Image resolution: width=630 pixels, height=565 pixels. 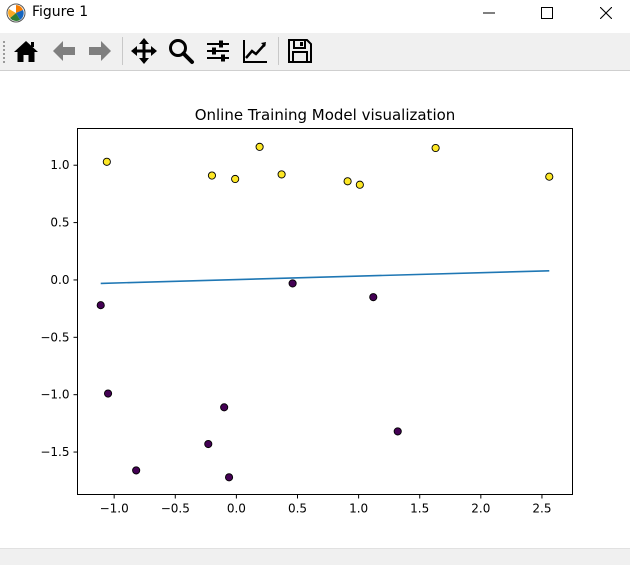 I want to click on home-button, so click(x=26, y=51).